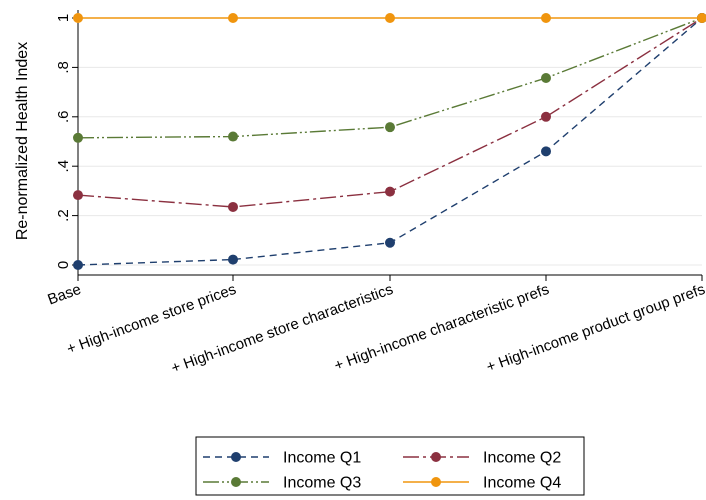  What do you see at coordinates (22, 141) in the screenshot?
I see `y-axis-title: Re-normalized Health Index` at bounding box center [22, 141].